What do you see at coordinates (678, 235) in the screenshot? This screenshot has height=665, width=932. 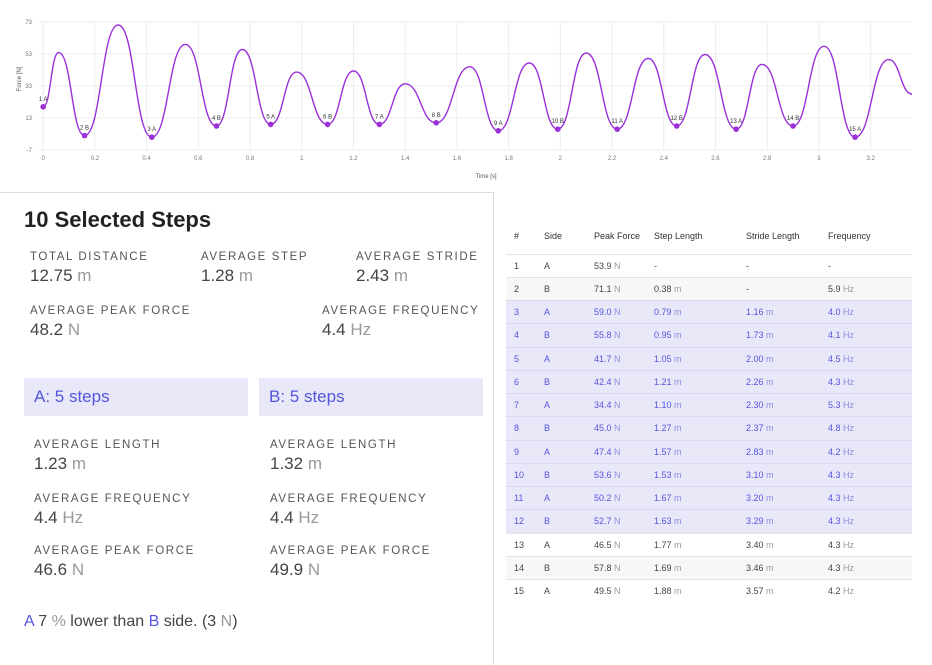 I see `header-step-length: Step Length` at bounding box center [678, 235].